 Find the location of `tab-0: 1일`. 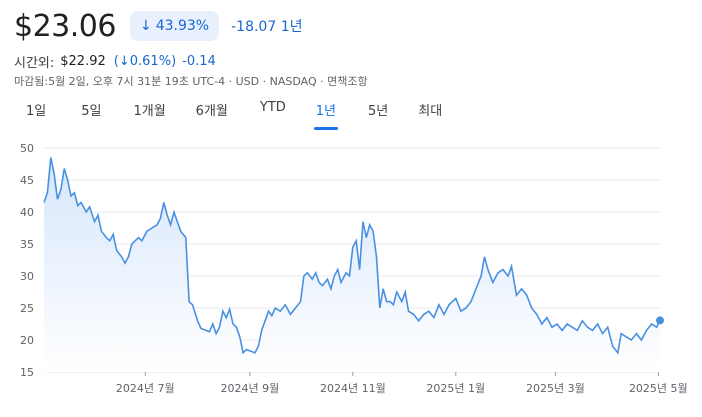

tab-0: 1일 is located at coordinates (36, 111).